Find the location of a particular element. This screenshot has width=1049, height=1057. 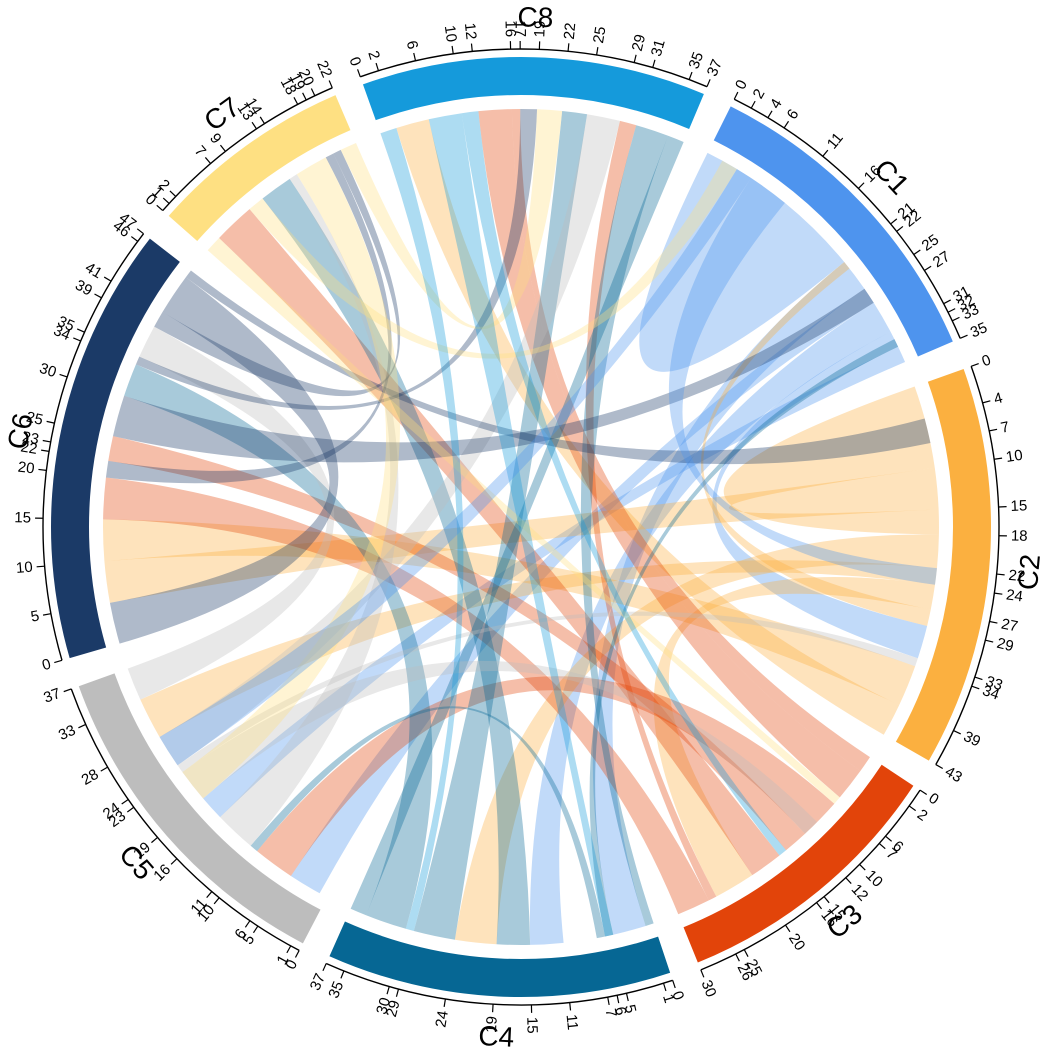

tick-label-c2-7: 7 is located at coordinates (1005, 427).